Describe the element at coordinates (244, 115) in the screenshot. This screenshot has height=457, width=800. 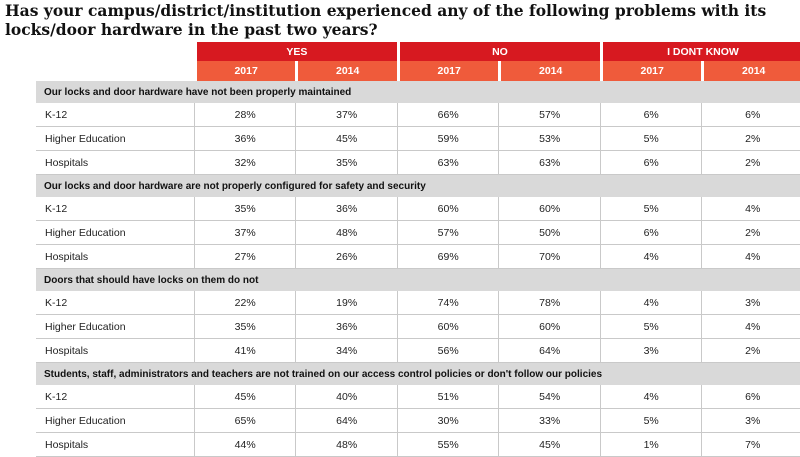
I see `table-cell: 28%` at that location.